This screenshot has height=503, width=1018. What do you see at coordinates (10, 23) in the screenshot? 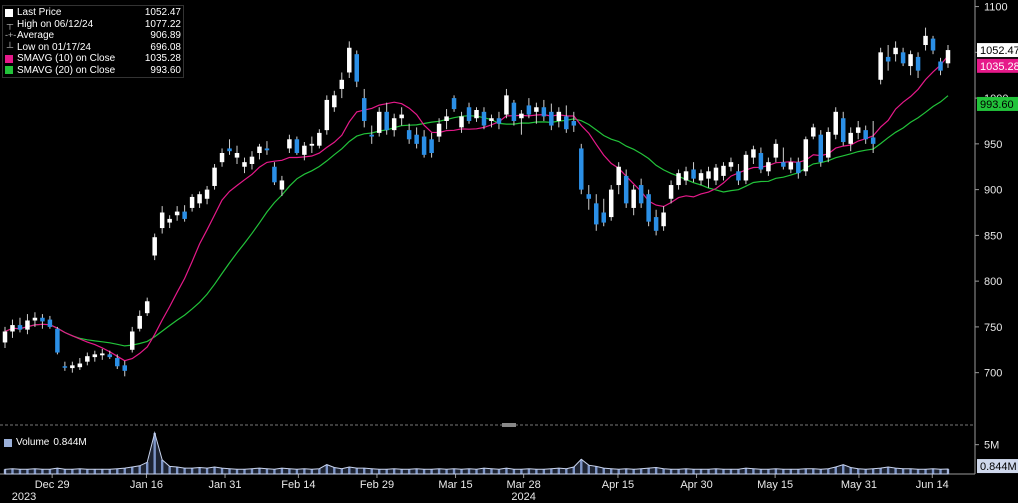
I see `high-marker-icon: ┬` at bounding box center [10, 23].